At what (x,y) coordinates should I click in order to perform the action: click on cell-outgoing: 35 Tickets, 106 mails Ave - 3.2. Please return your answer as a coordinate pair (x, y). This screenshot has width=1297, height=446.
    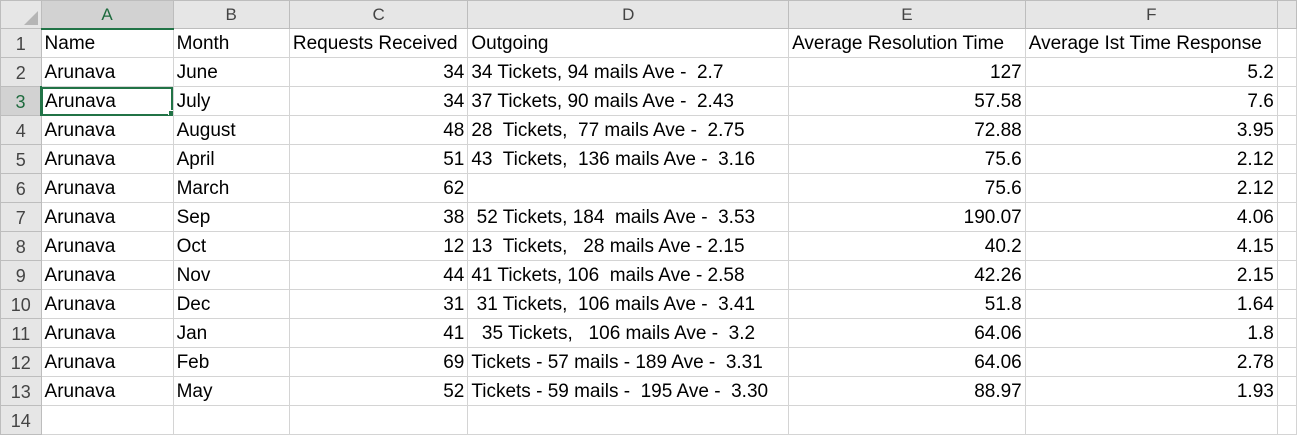
    Looking at the image, I should click on (628, 333).